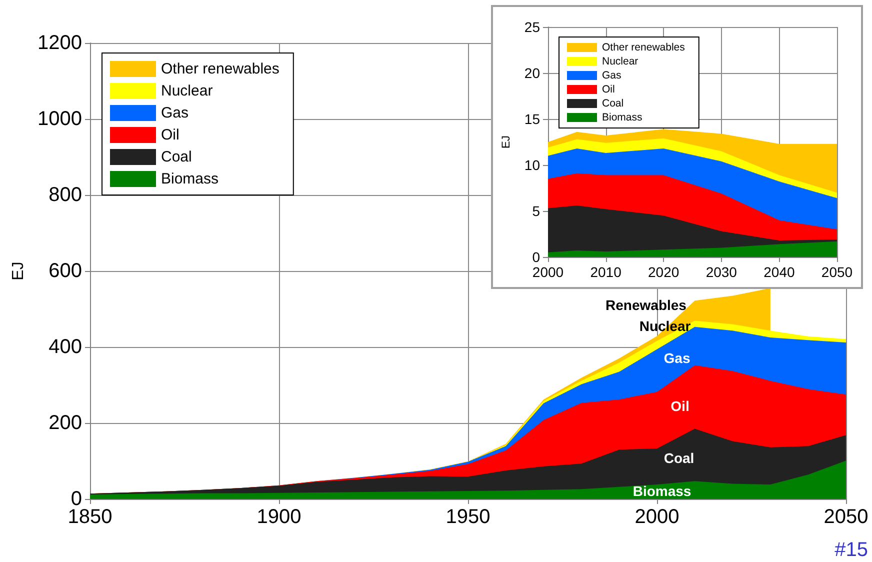  I want to click on y-tick-label: 5, so click(536, 211).